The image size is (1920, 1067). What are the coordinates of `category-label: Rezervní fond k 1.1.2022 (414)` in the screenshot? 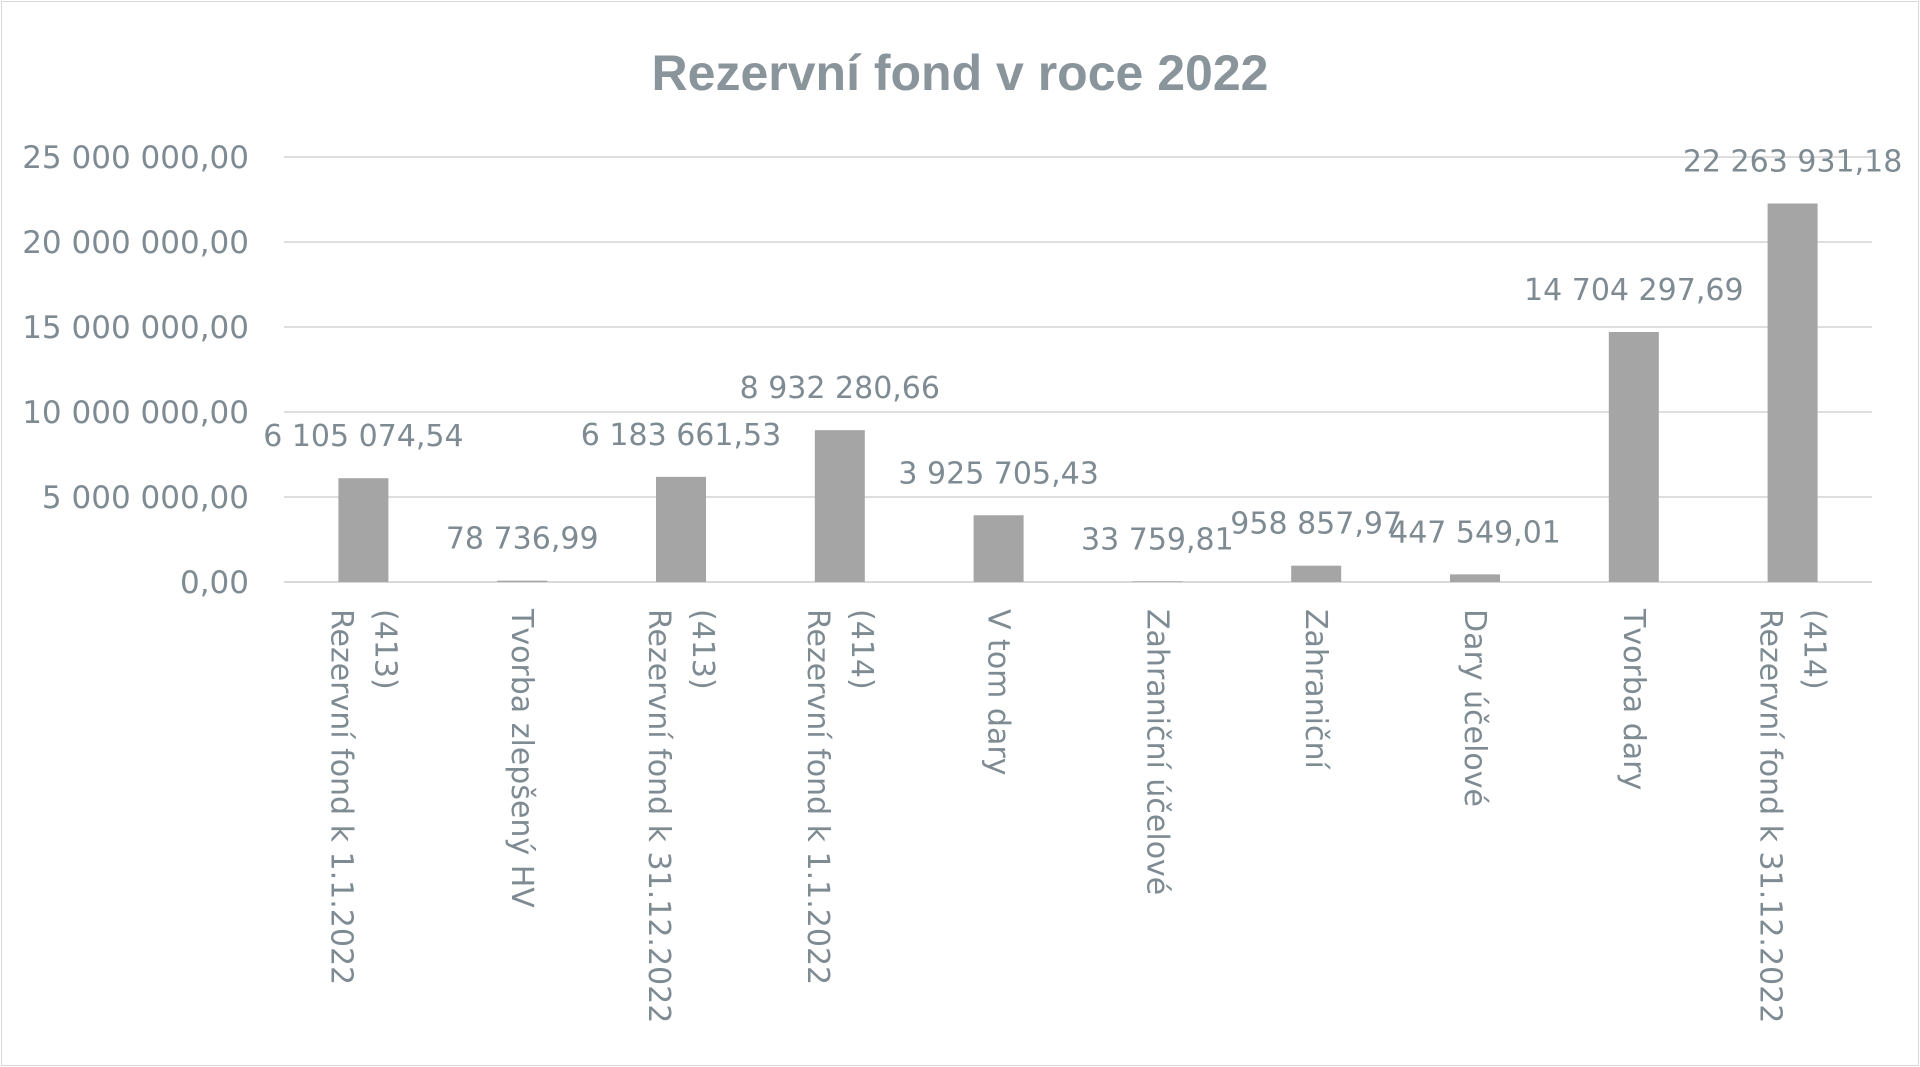 It's located at (839, 797).